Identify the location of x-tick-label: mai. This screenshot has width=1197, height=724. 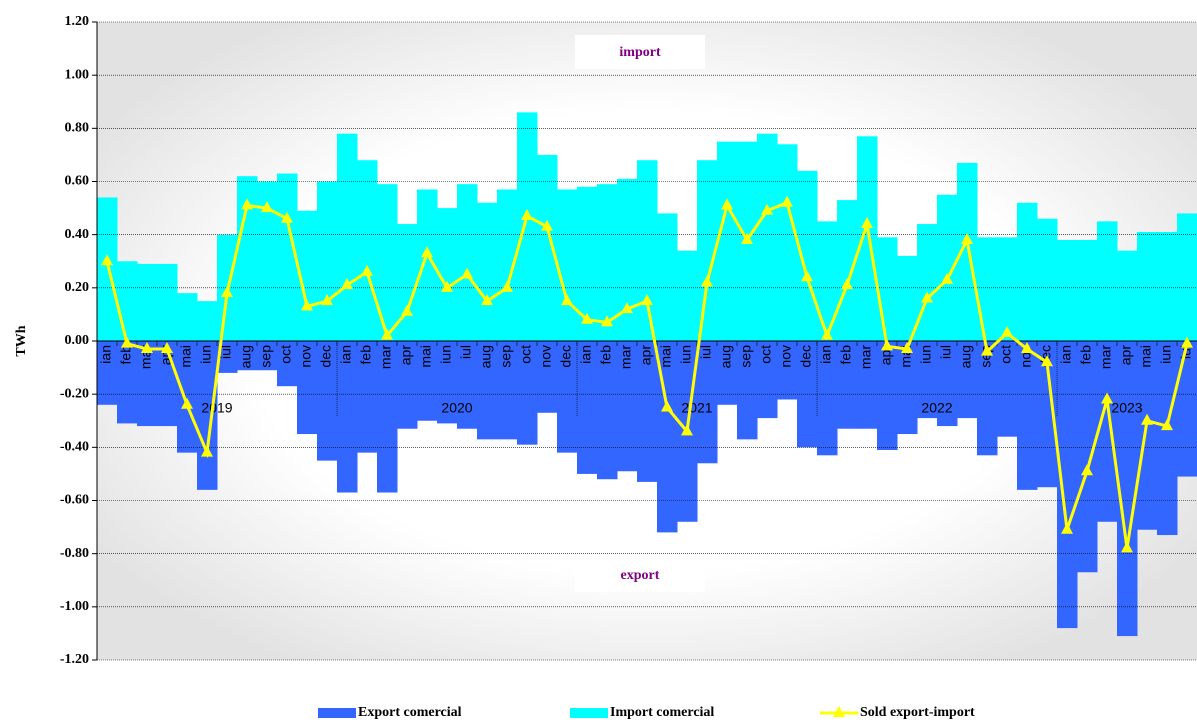
(426, 356).